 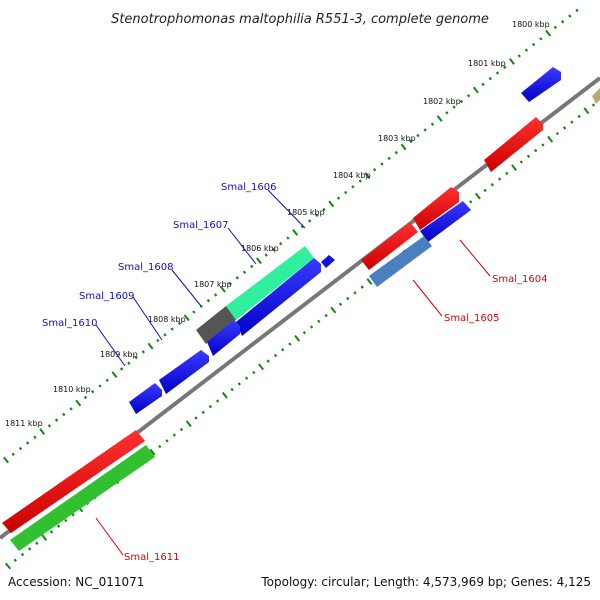 What do you see at coordinates (397, 138) in the screenshot?
I see `scale-label-1803: 1803 kbp` at bounding box center [397, 138].